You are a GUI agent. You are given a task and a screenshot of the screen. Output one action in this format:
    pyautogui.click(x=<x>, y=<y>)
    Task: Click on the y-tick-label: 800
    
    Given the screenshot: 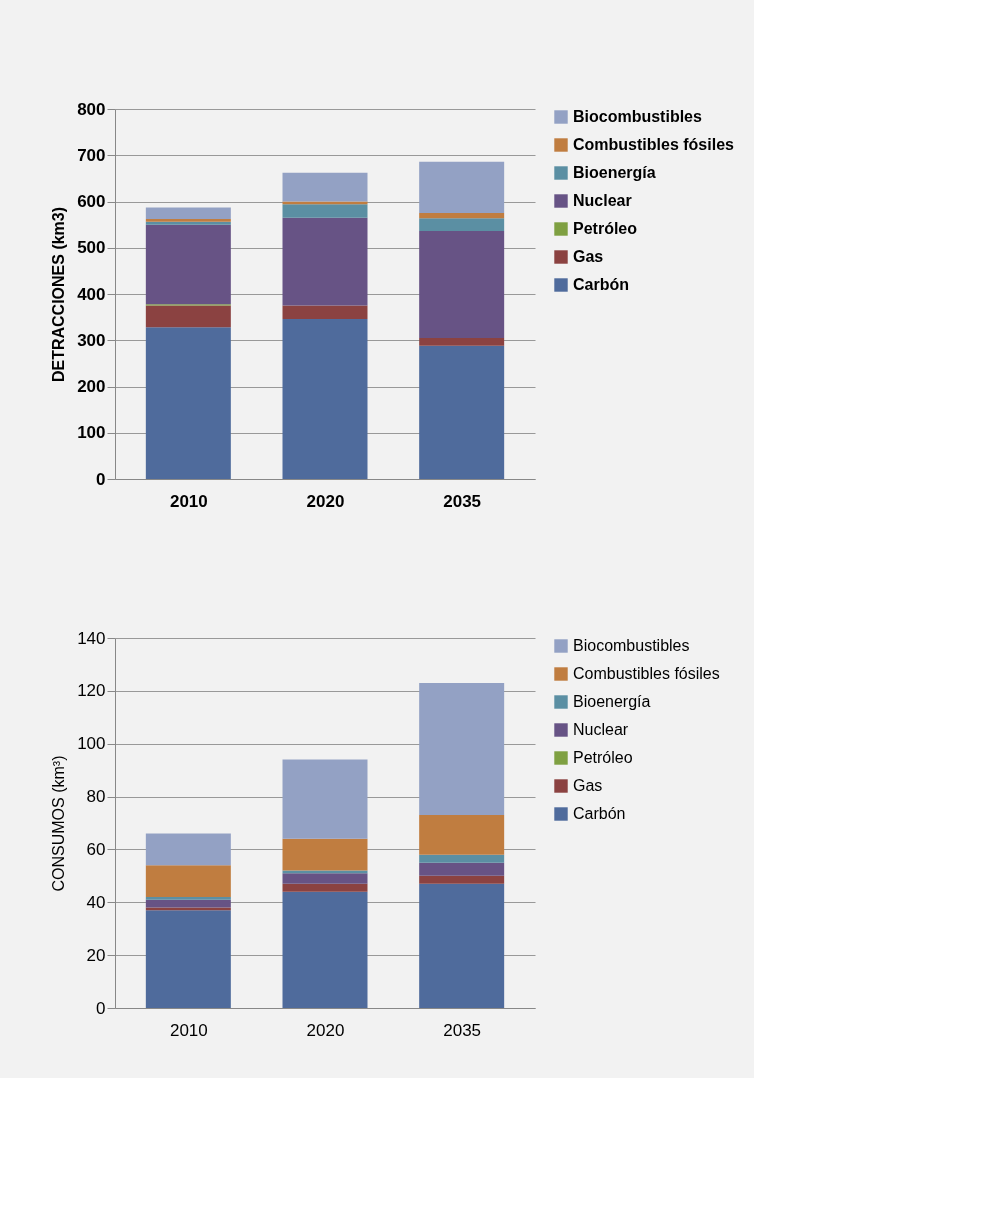 What is the action you would take?
    pyautogui.click(x=91, y=109)
    